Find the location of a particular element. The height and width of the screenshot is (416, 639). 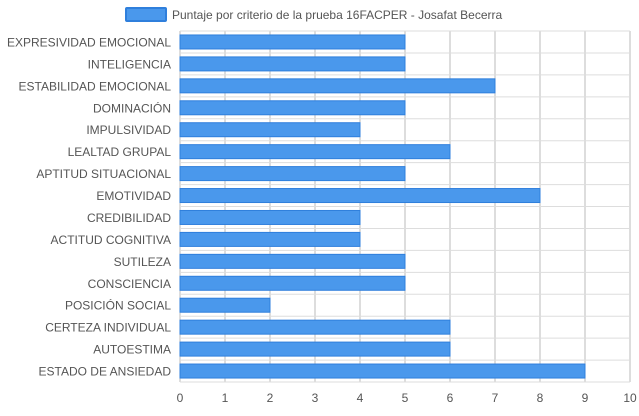

y-tick-label: AUTOESTIMA is located at coordinates (132, 350).